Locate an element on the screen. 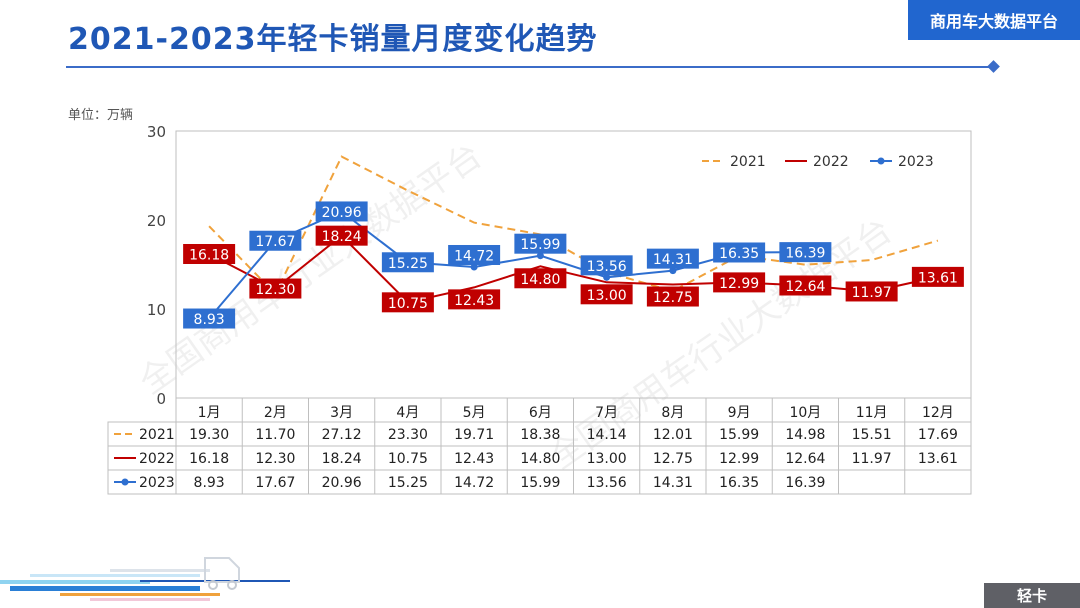 This screenshot has height=608, width=1080. x-tick-label: 1月 is located at coordinates (209, 413).